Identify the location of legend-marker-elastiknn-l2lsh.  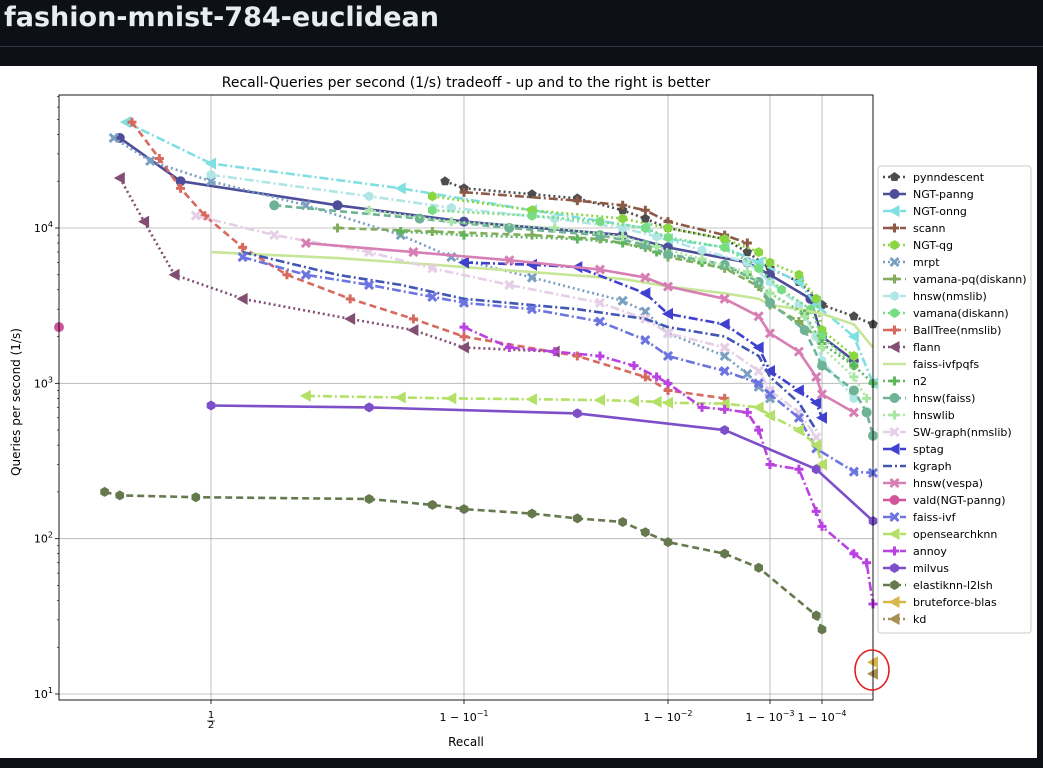
(894, 585).